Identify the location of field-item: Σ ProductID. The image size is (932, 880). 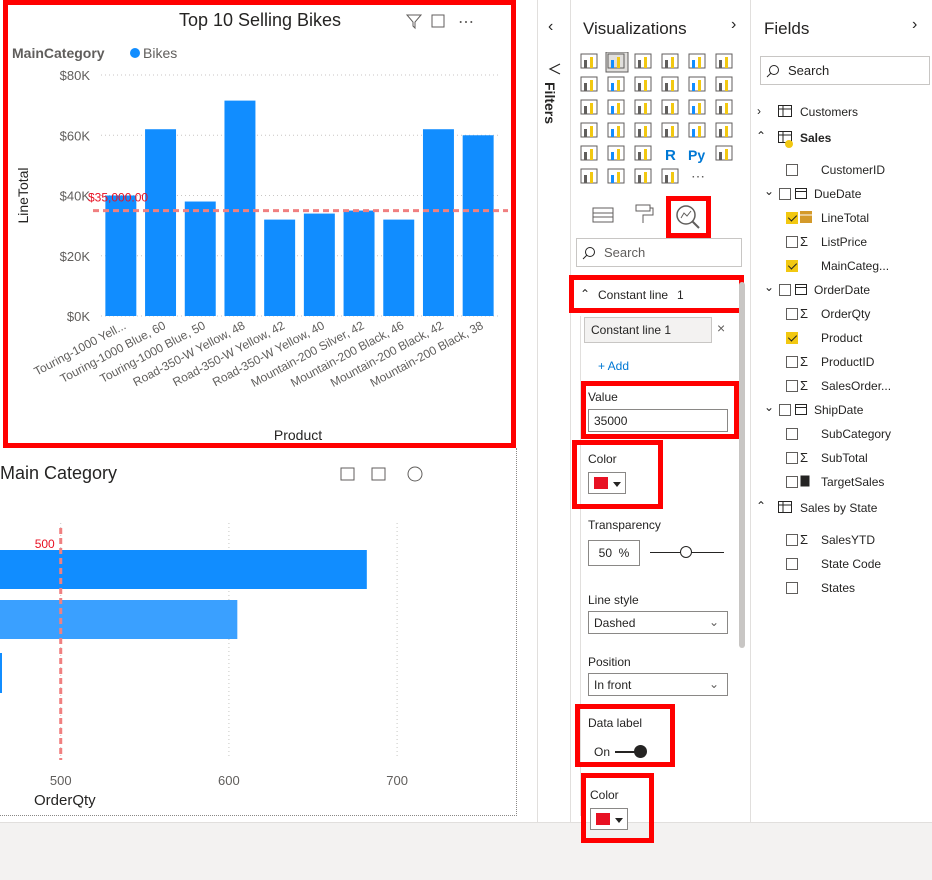
(842, 362).